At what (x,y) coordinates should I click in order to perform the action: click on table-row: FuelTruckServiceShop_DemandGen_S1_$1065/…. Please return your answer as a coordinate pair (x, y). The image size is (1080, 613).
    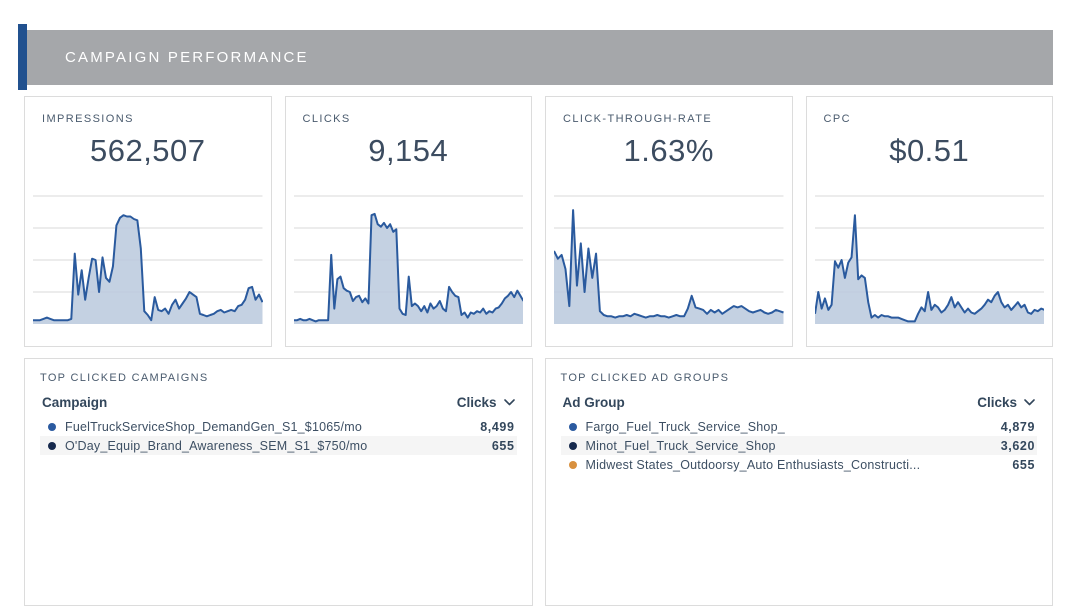
    Looking at the image, I should click on (278, 426).